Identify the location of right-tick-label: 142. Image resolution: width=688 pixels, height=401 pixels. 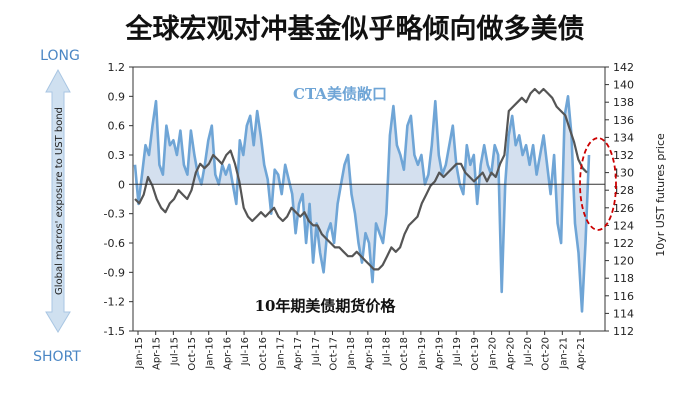
(623, 67).